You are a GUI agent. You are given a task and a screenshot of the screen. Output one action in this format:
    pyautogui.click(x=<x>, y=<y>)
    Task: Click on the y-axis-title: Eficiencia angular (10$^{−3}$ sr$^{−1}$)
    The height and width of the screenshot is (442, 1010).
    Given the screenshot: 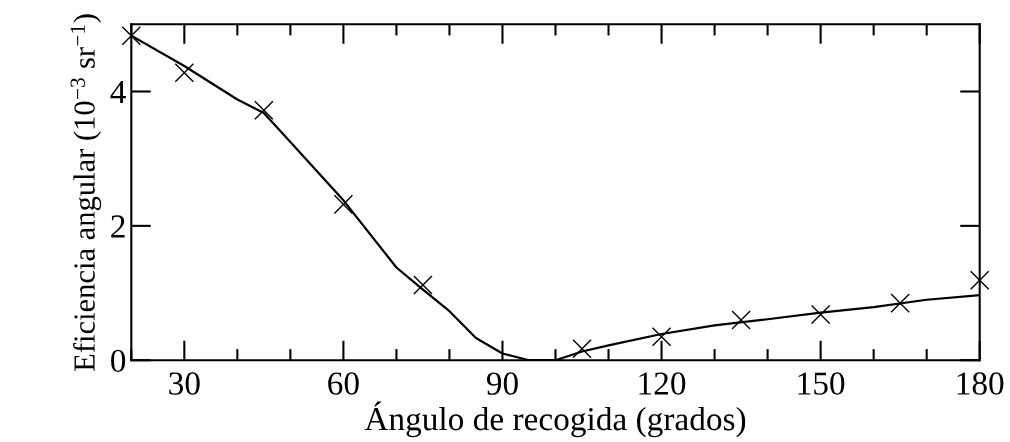 What is the action you would take?
    pyautogui.click(x=86, y=192)
    